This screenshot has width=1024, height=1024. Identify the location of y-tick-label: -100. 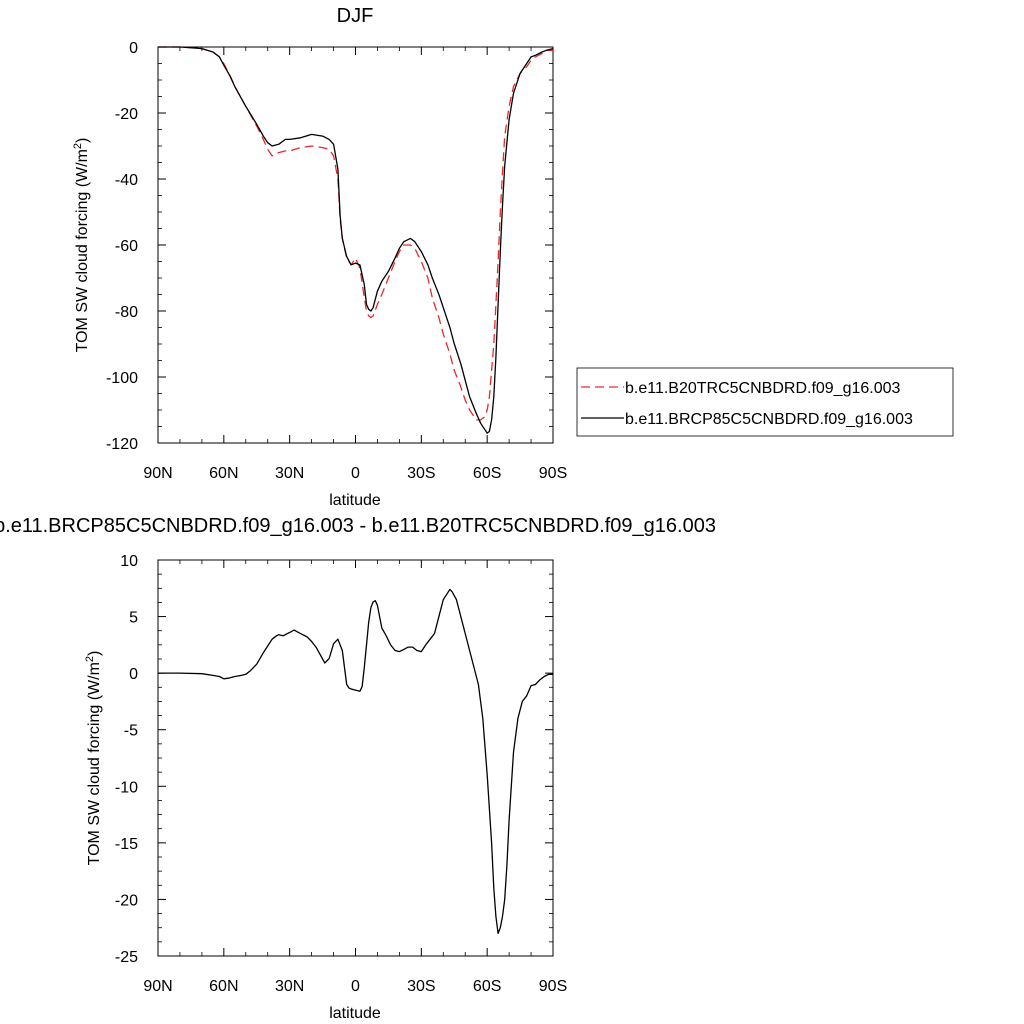
(122, 378).